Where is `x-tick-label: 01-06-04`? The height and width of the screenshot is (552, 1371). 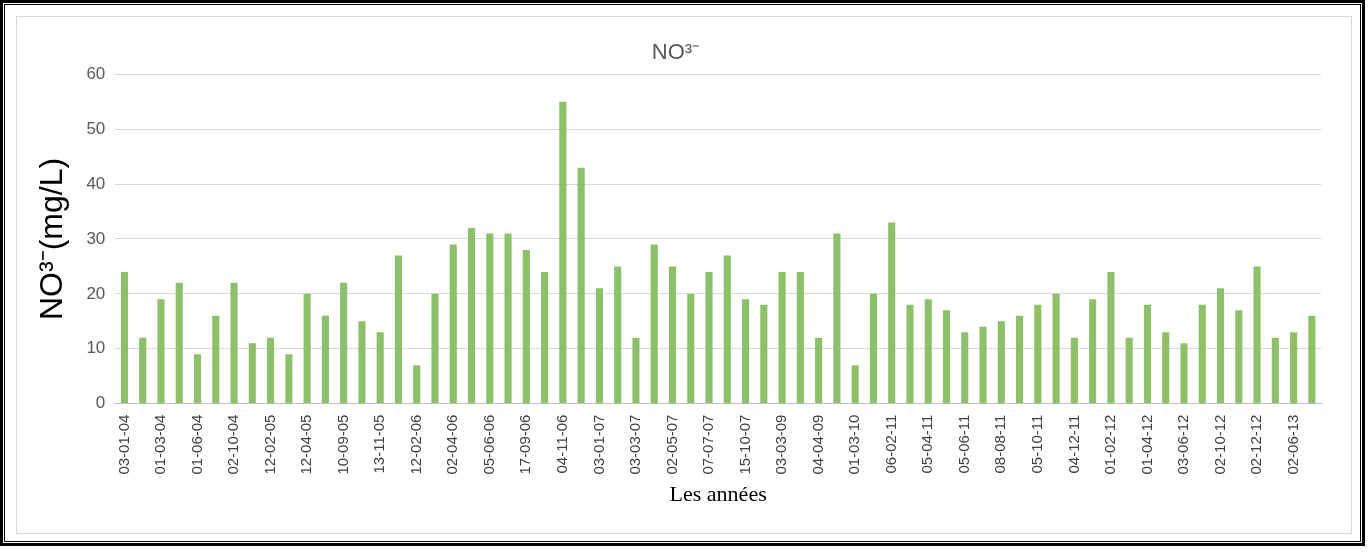
x-tick-label: 01-06-04 is located at coordinates (196, 444).